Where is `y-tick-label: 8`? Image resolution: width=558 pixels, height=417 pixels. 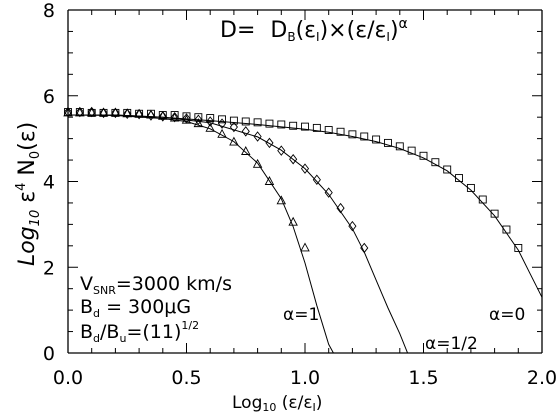
y-tick-label: 8 is located at coordinates (49, 11).